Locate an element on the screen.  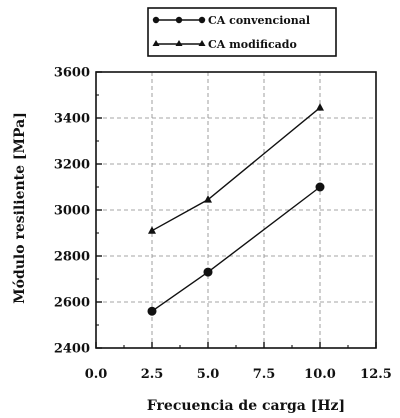
legend: CA convencional CA modificado is located at coordinates (242, 32).